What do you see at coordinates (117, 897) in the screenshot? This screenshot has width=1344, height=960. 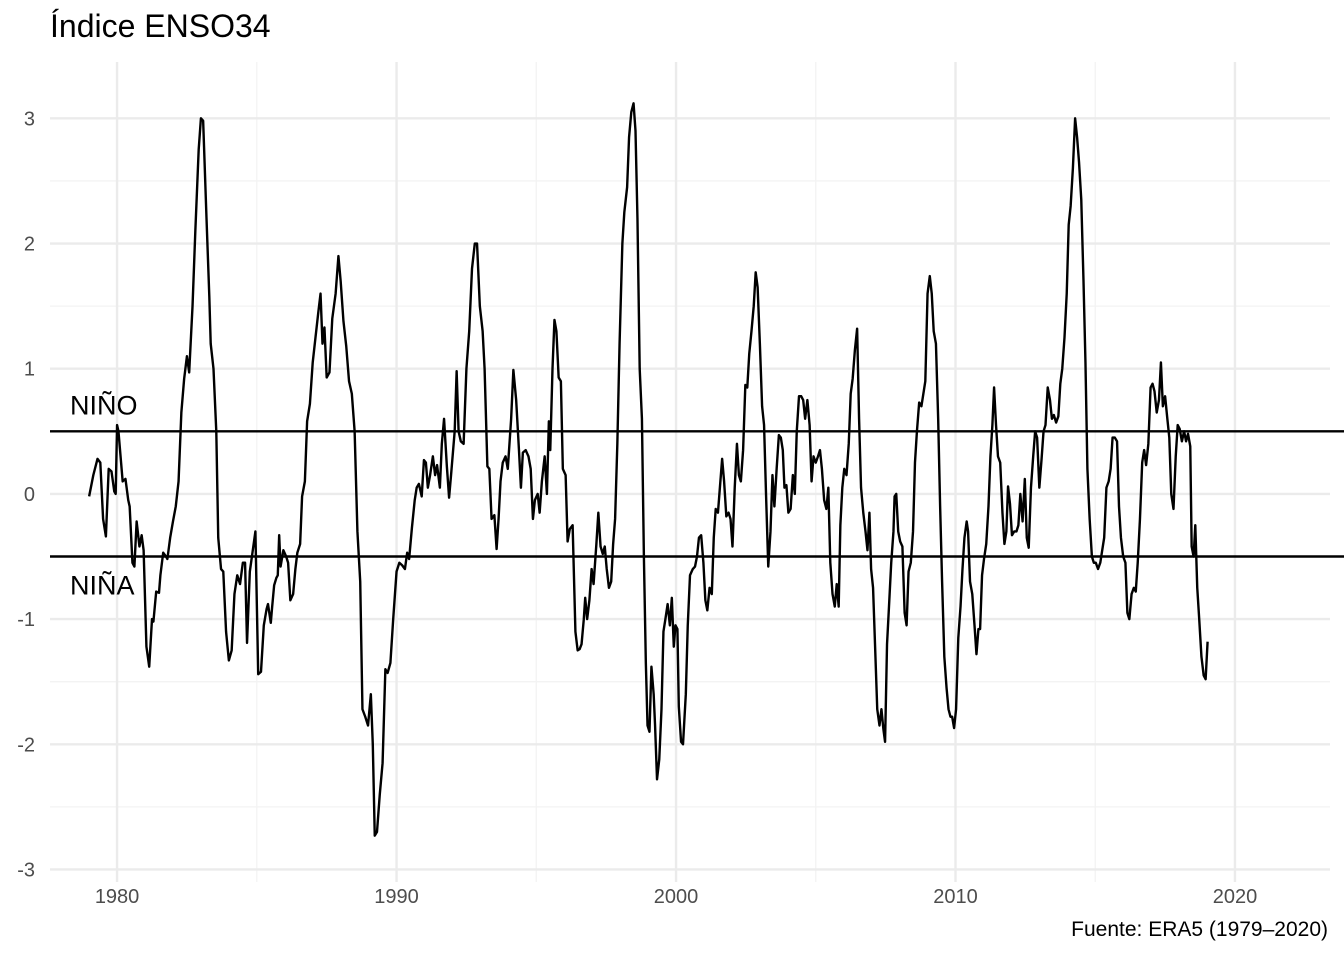 I see `x-tick-label: 1980` at bounding box center [117, 897].